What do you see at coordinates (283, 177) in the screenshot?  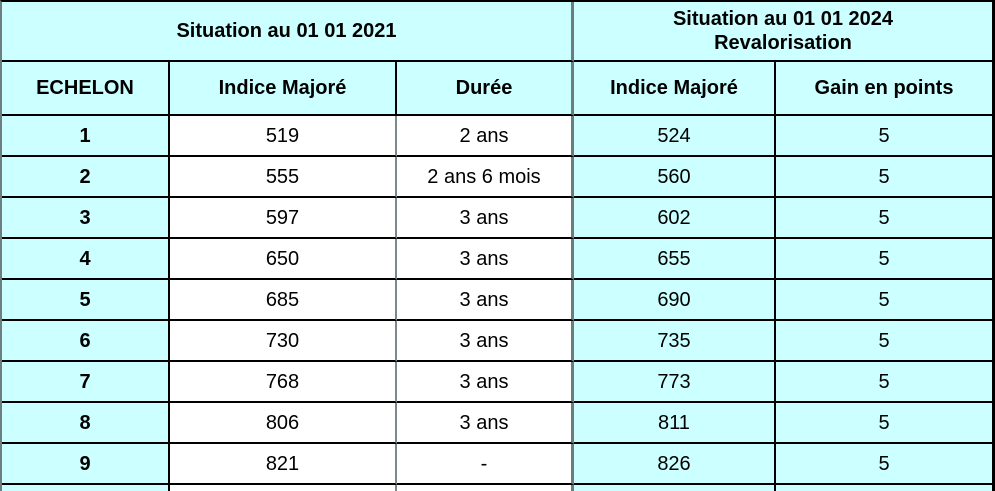 I see `cell-indice-2021: 555` at bounding box center [283, 177].